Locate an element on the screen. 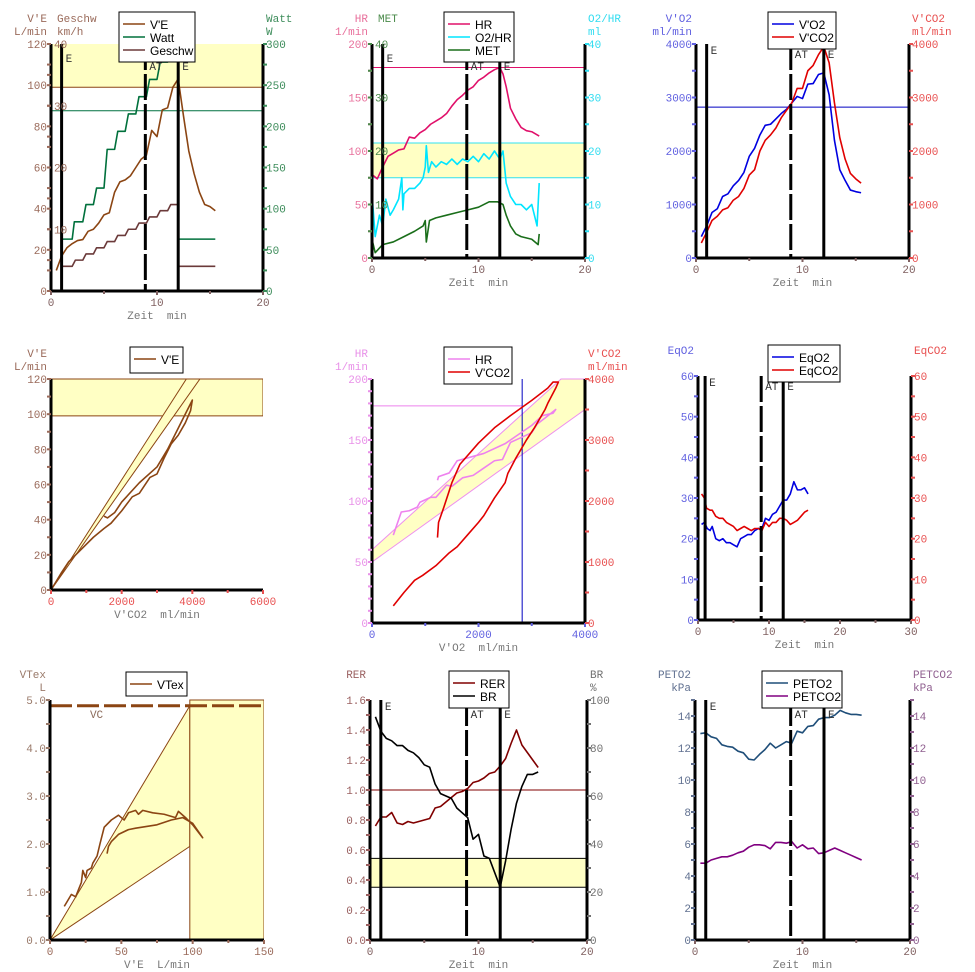  y-axis-title-met: MET is located at coordinates (388, 20).